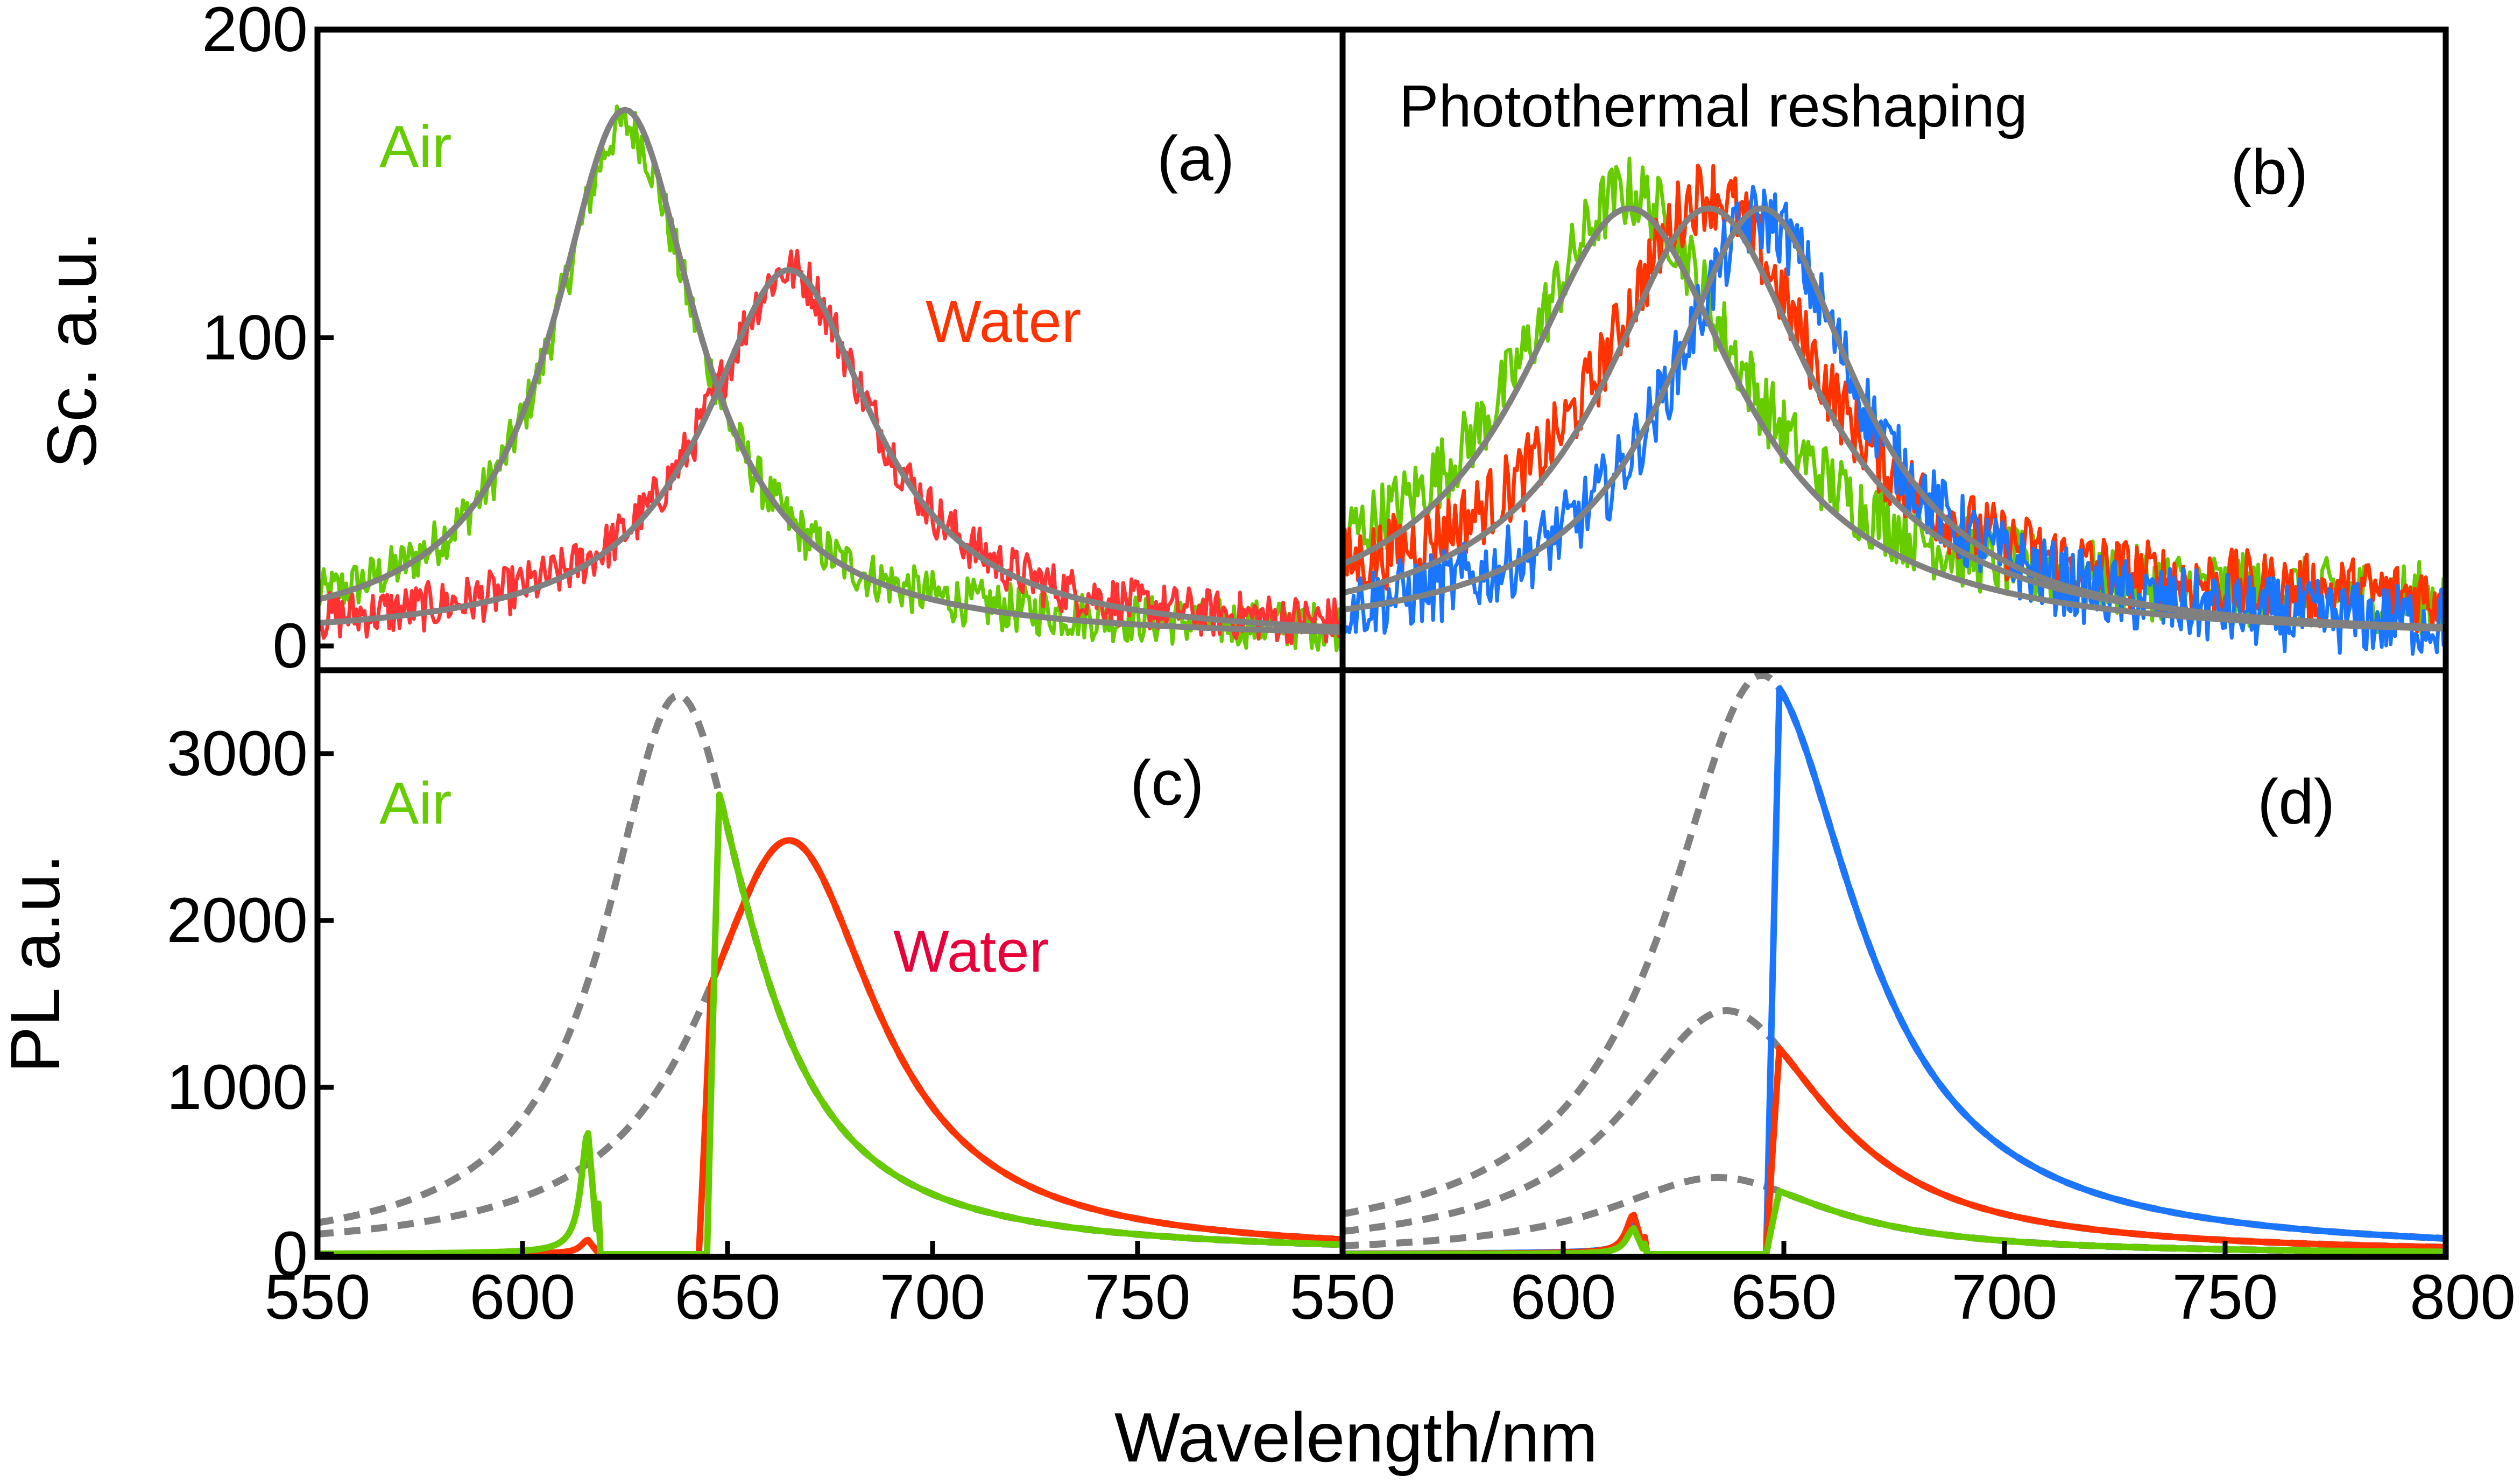  What do you see at coordinates (1563, 1297) in the screenshot?
I see `panel-d-xtick-label-1: 600` at bounding box center [1563, 1297].